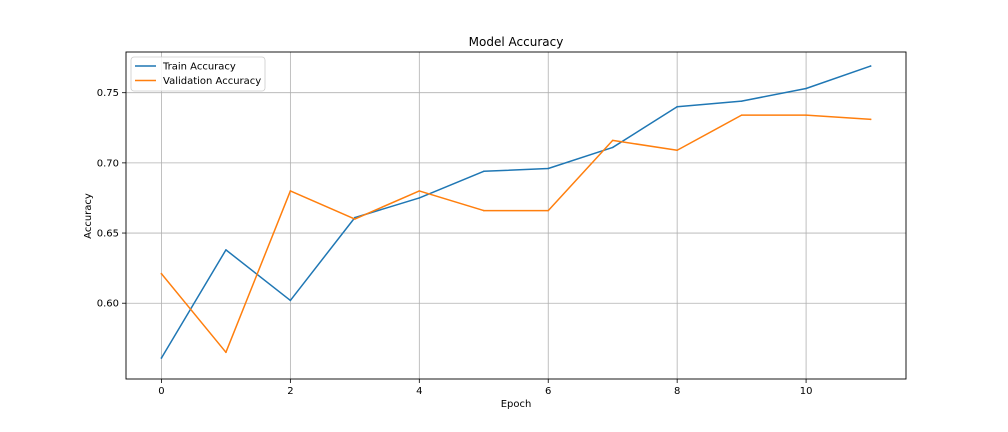 The height and width of the screenshot is (432, 1008). Describe the element at coordinates (161, 391) in the screenshot. I see `x-tick-label: 0` at that location.